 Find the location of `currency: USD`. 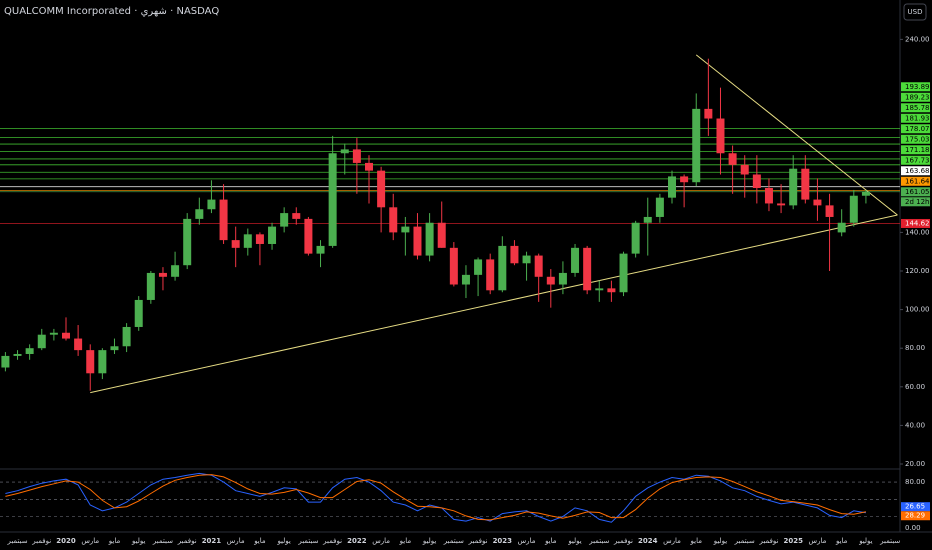

currency: USD is located at coordinates (915, 12).